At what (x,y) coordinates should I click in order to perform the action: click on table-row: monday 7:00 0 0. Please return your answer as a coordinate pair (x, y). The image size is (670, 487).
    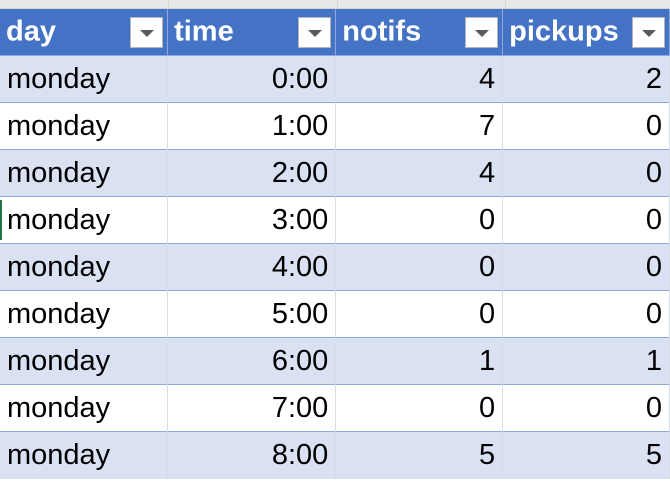
    Looking at the image, I should click on (335, 408).